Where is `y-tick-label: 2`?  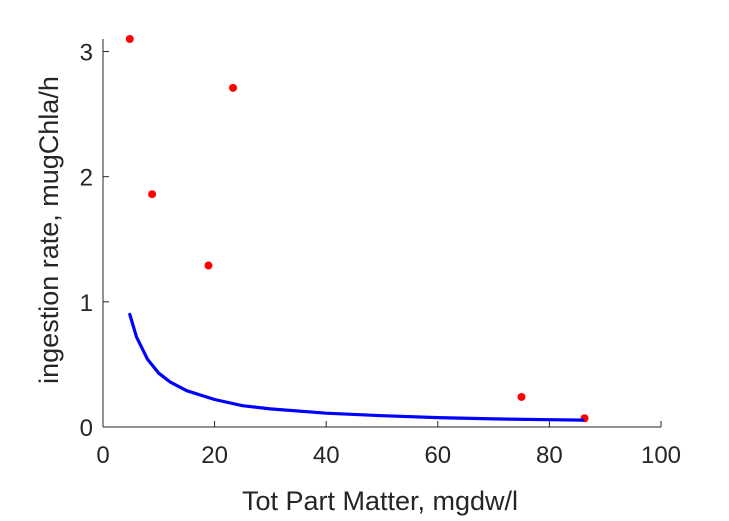 y-tick-label: 2 is located at coordinates (86, 178).